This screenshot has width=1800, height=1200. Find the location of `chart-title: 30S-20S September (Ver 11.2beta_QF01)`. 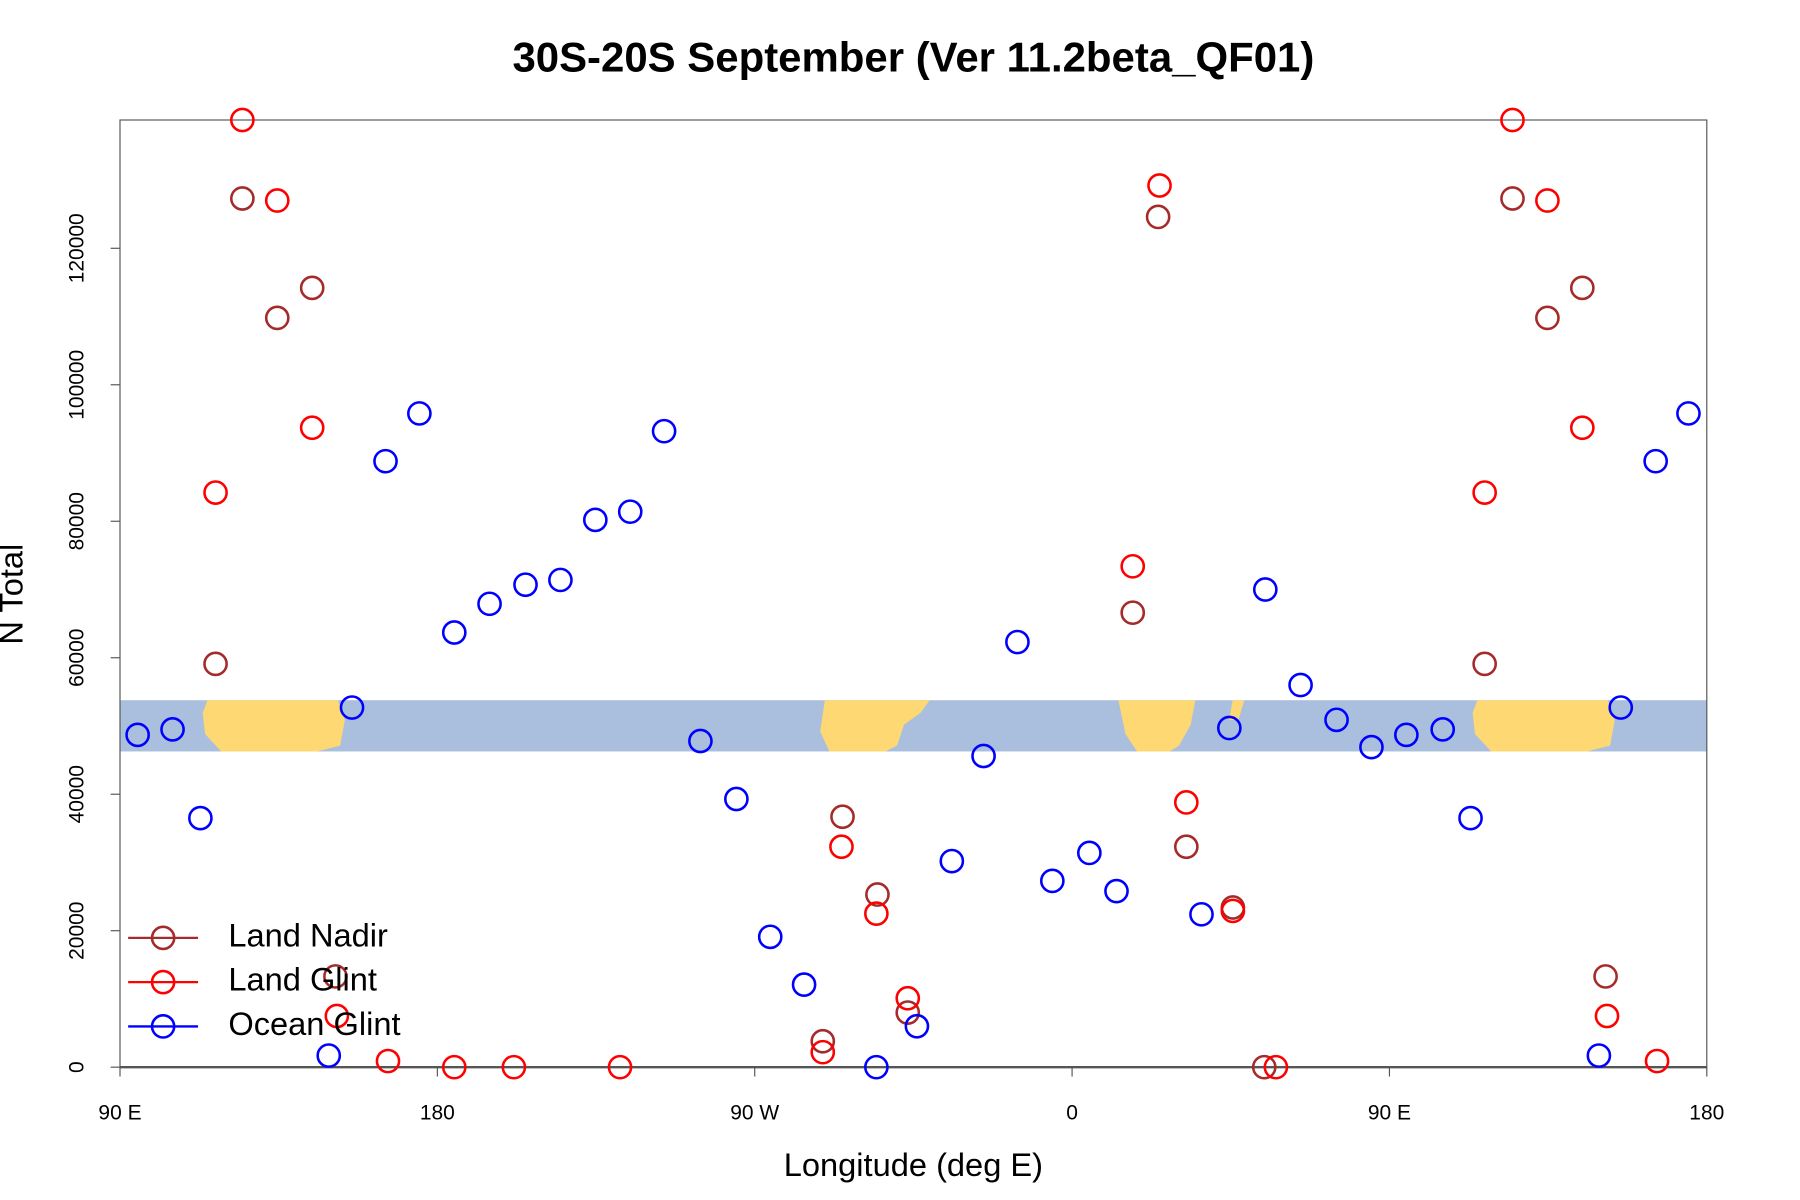

chart-title: 30S-20S September (Ver 11.2beta_QF01) is located at coordinates (913, 57).